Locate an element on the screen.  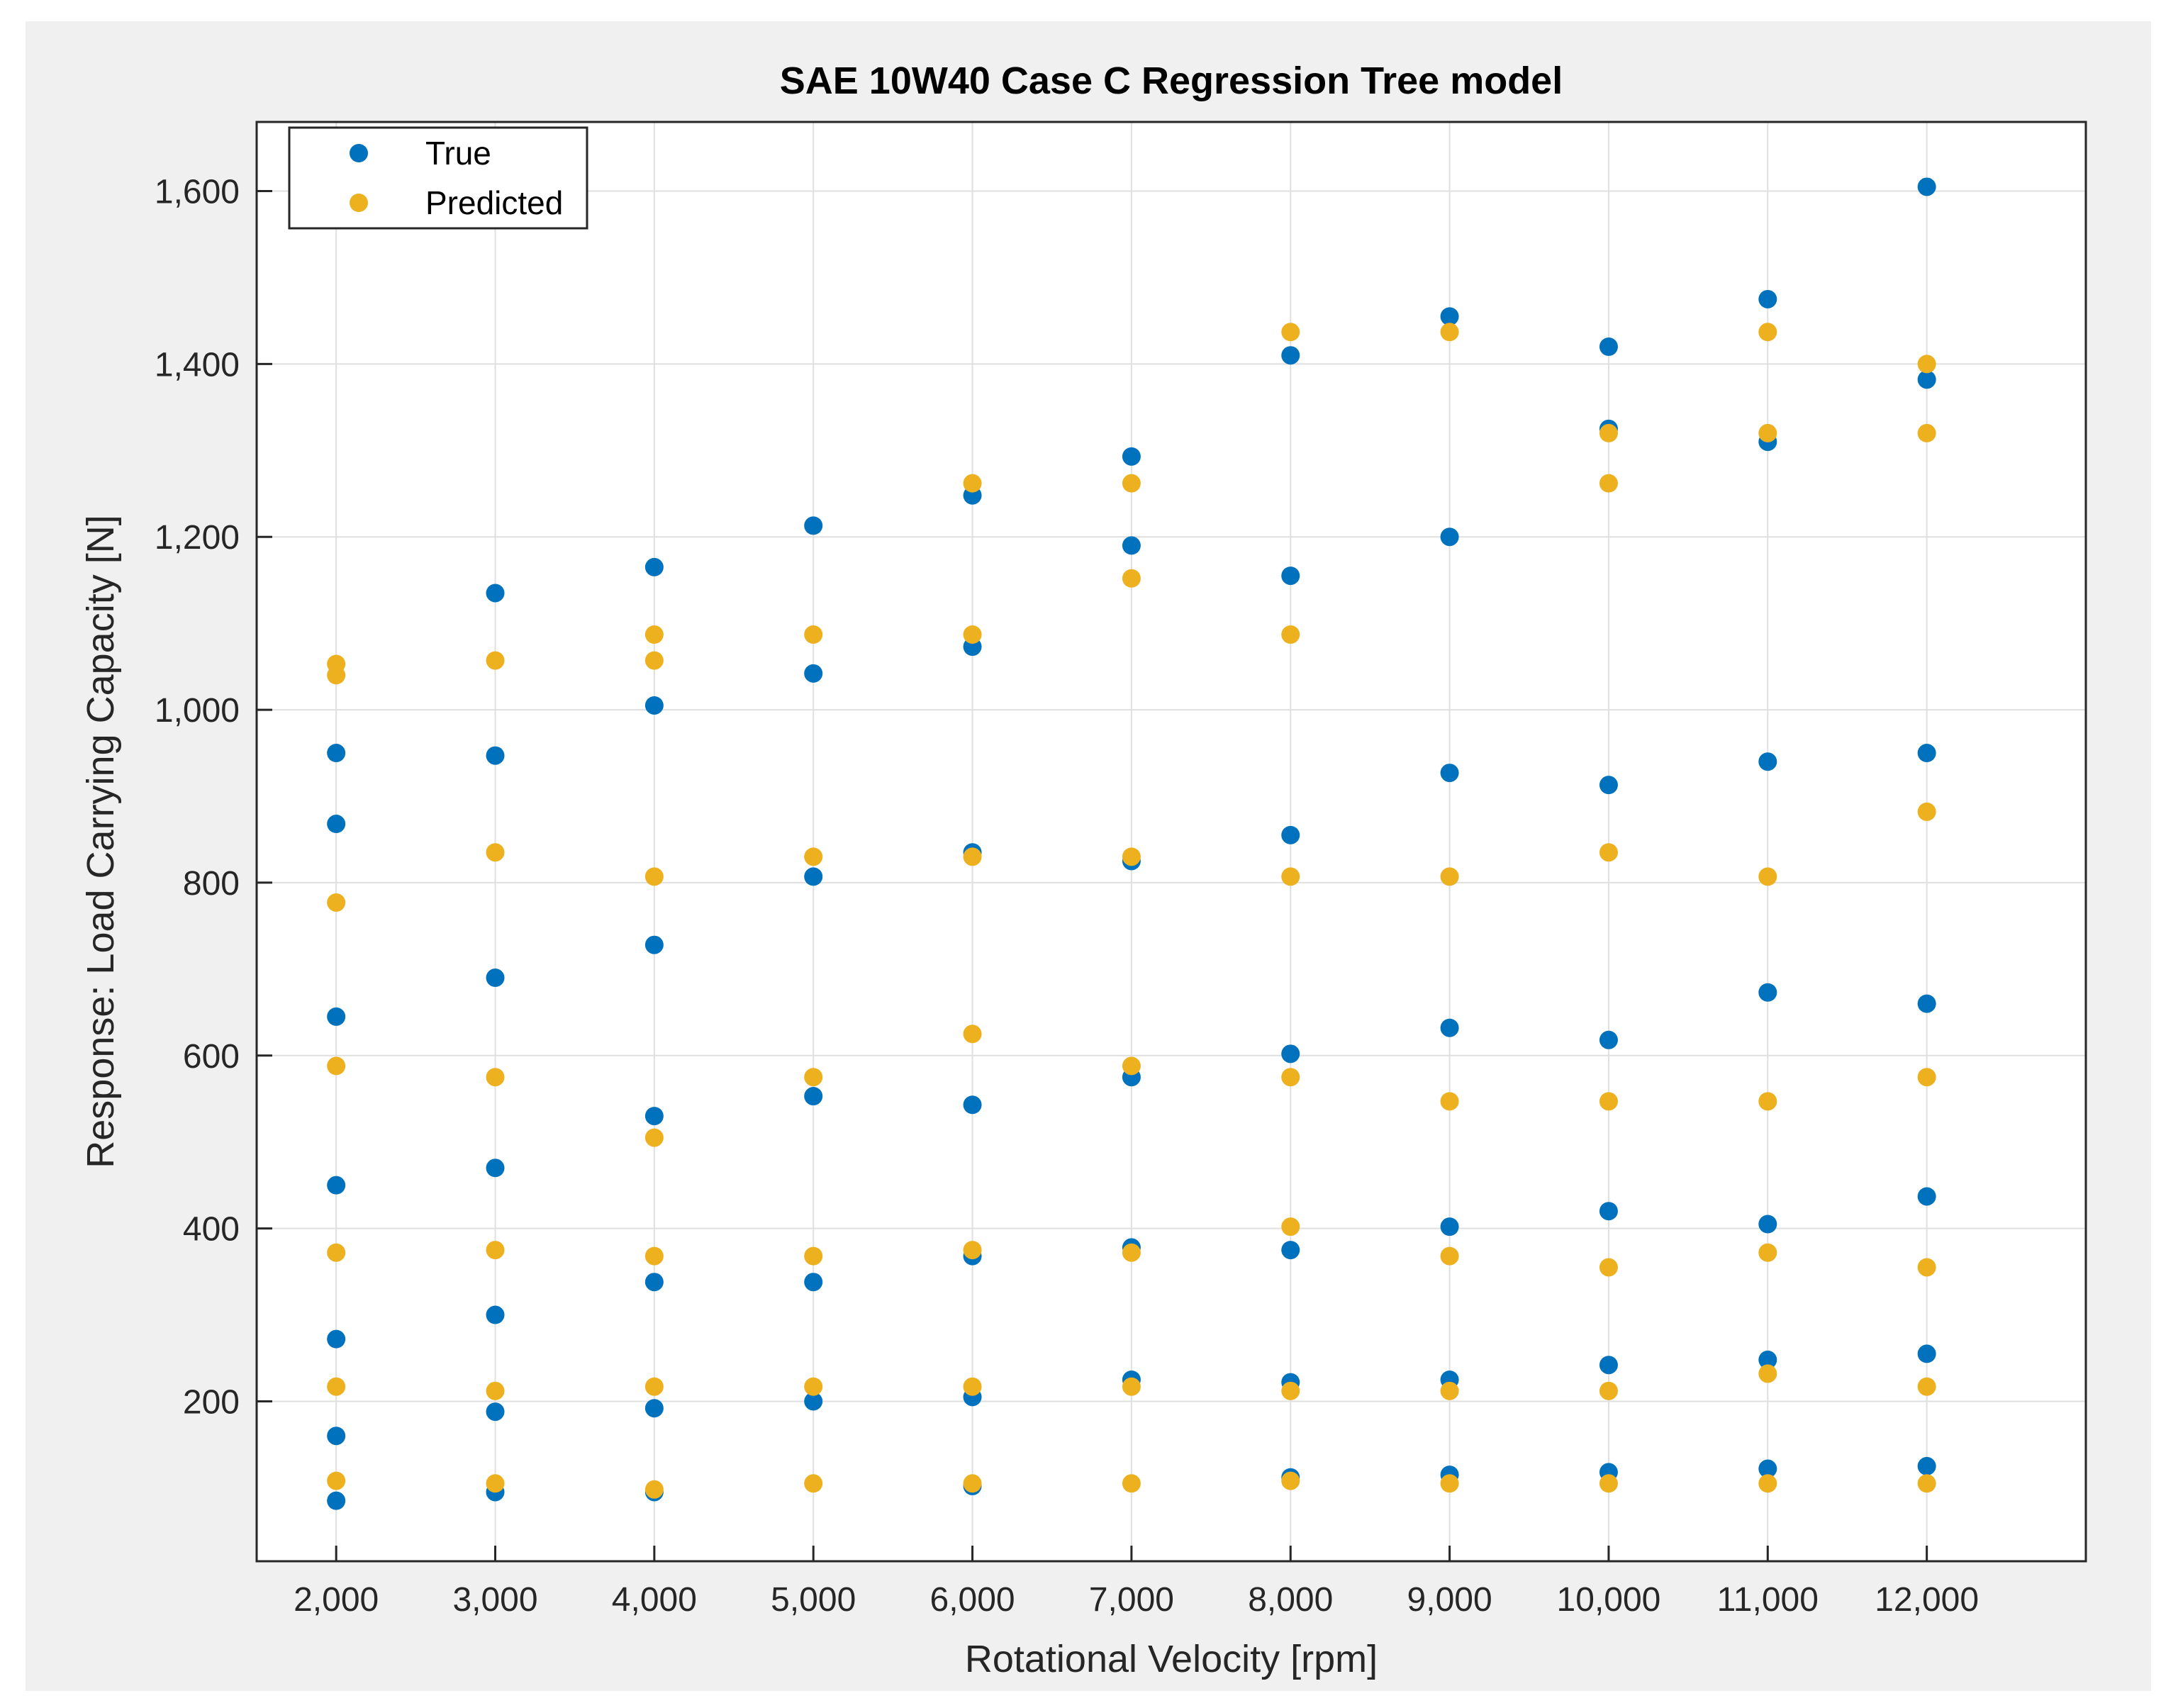
y-tick-label: 1,200 is located at coordinates (197, 538).